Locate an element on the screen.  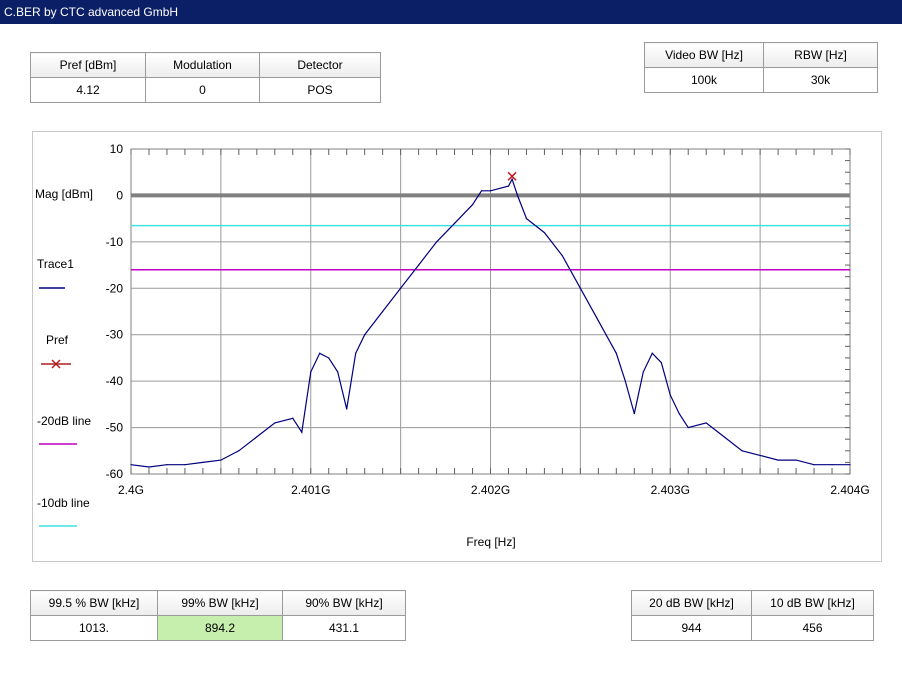
bw-99-header: 99% BW [kHz] is located at coordinates (220, 603).